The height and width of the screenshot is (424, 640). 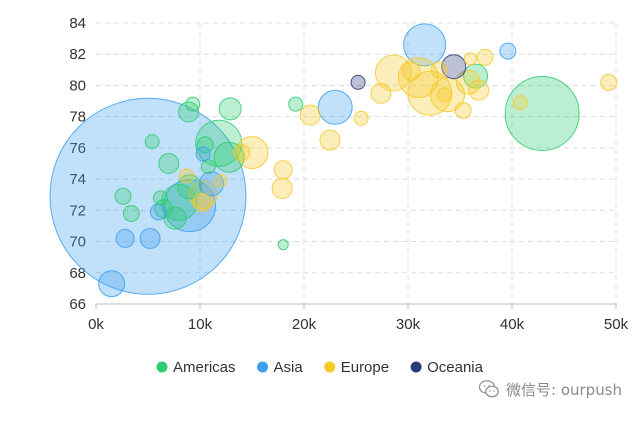 I want to click on legend-item-europe: Europe, so click(x=356, y=367).